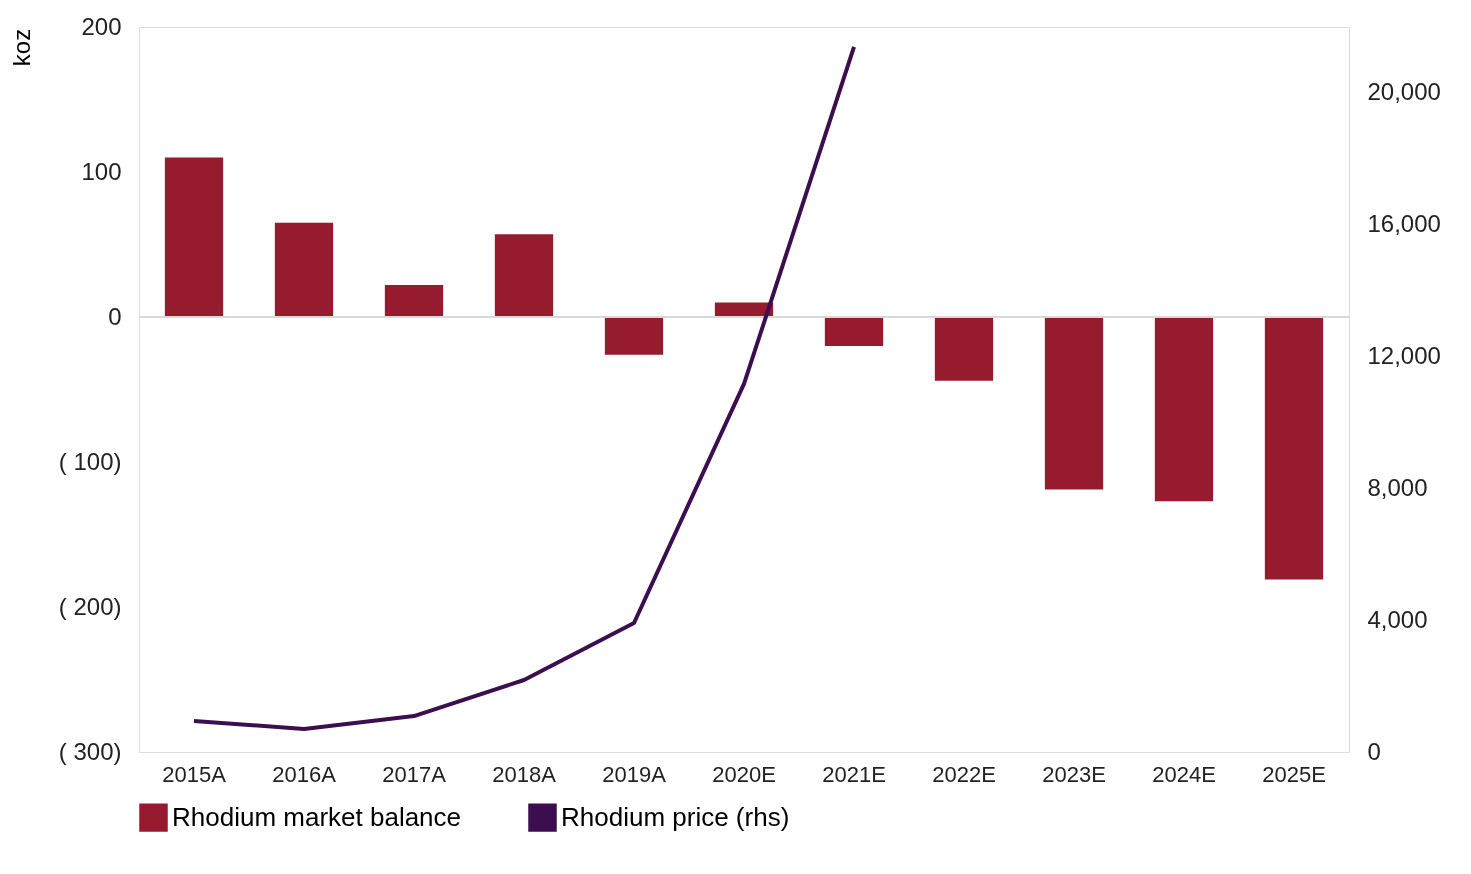 This screenshot has width=1471, height=874. Describe the element at coordinates (1397, 619) in the screenshot. I see `y2-tick-label: 4,000` at that location.